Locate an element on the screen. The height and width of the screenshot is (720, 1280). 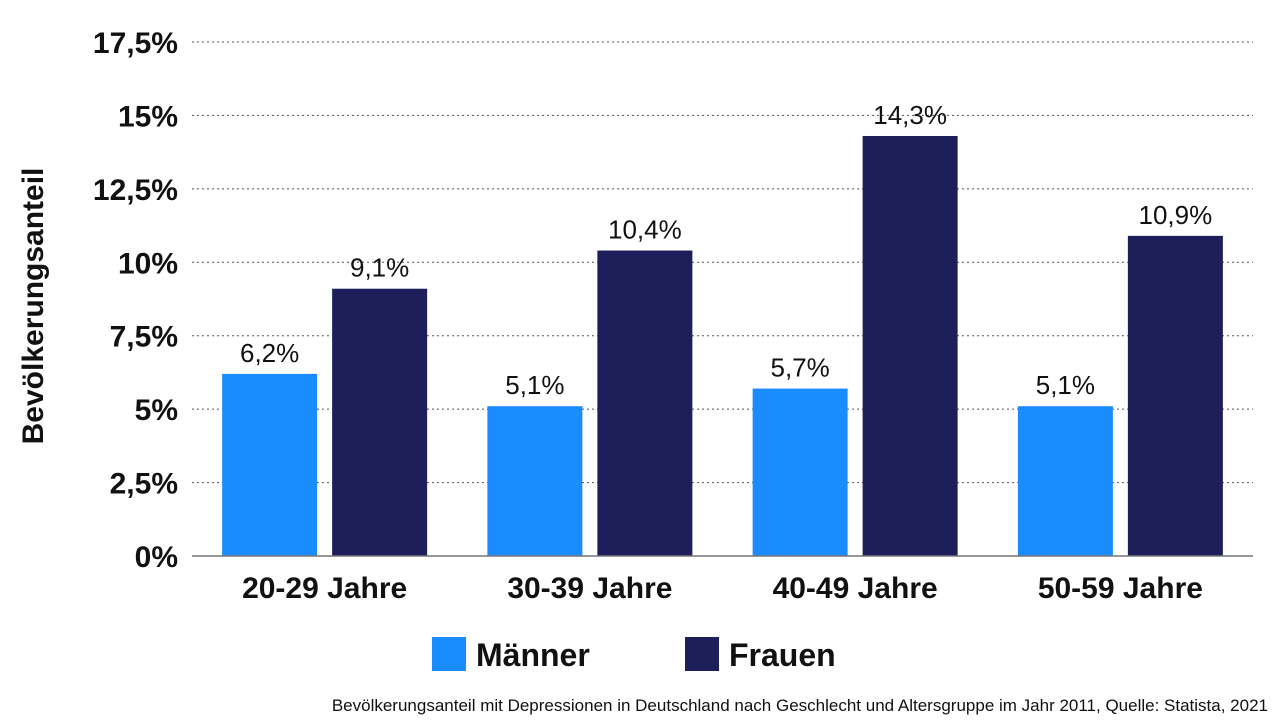
x-tick-label: 30-39 Jahre is located at coordinates (589, 588).